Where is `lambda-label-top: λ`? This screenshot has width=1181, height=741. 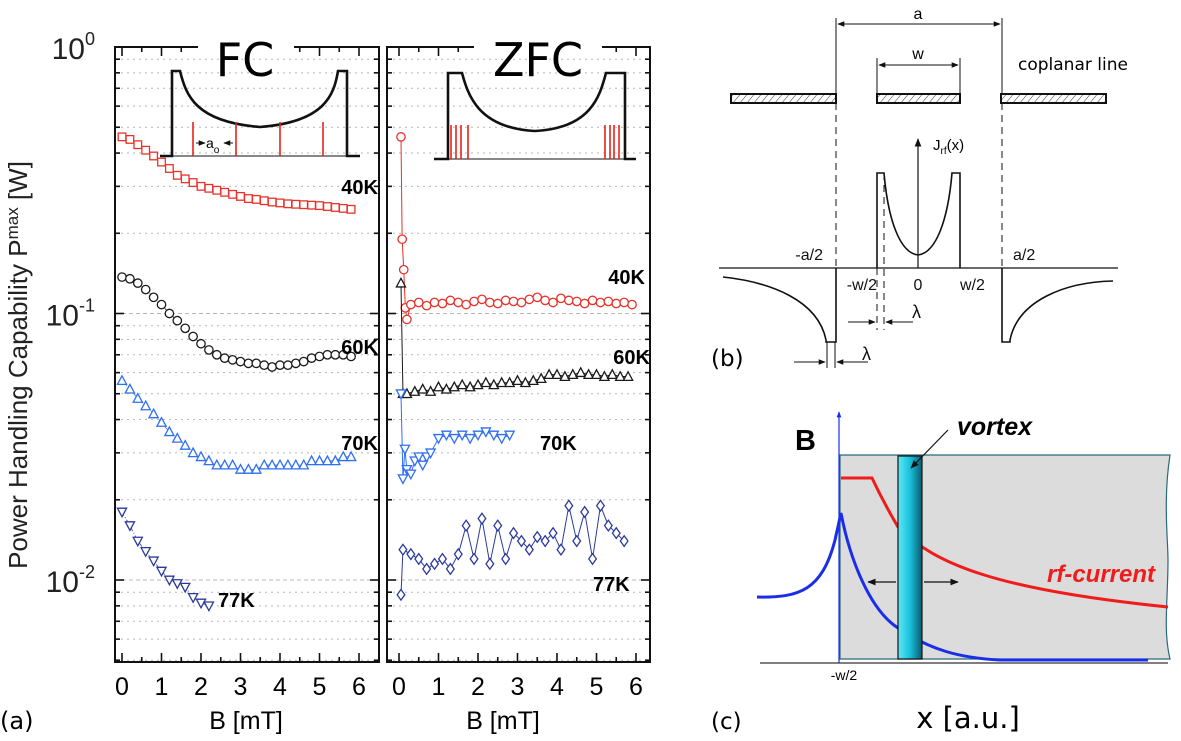 lambda-label-top: λ is located at coordinates (916, 312).